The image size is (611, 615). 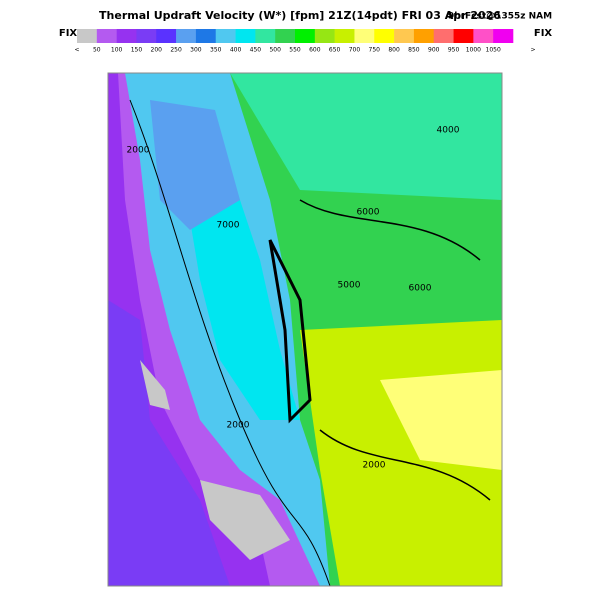 I want to click on fix-left: FIX, so click(x=68, y=33).